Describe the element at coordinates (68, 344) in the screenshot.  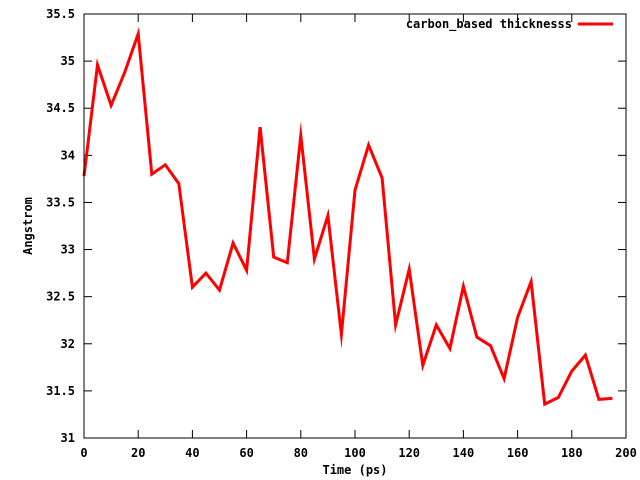
I see `y-tick-label: 32` at that location.